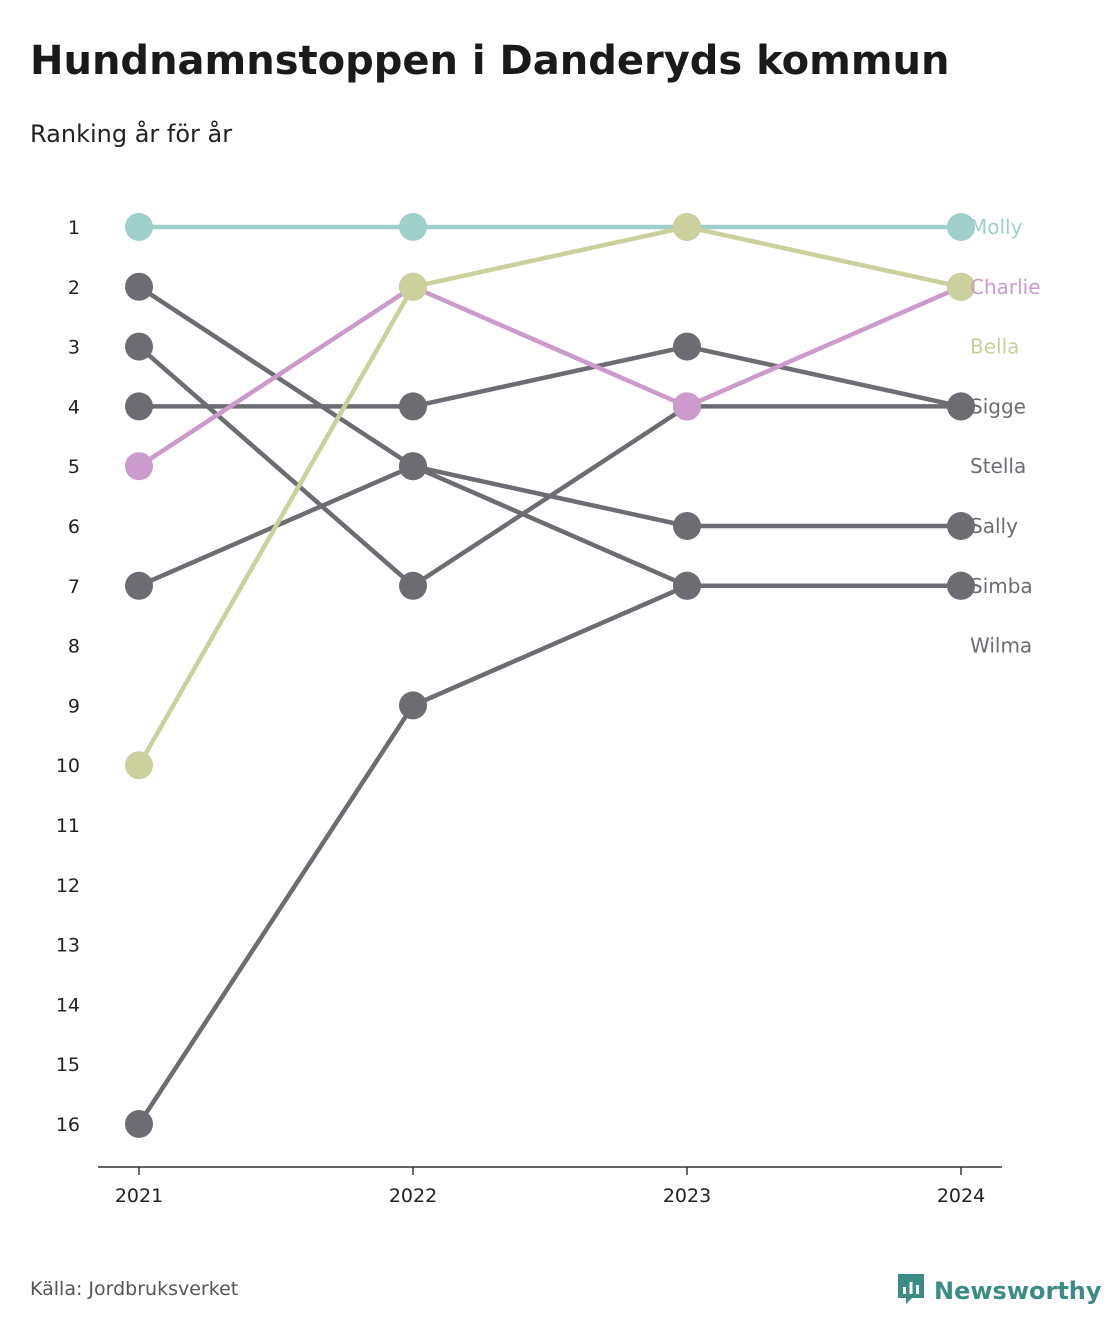 The image size is (1107, 1340). What do you see at coordinates (550, 1187) in the screenshot?
I see `x-axis-ticks: 2021 2022 2023 2024` at bounding box center [550, 1187].